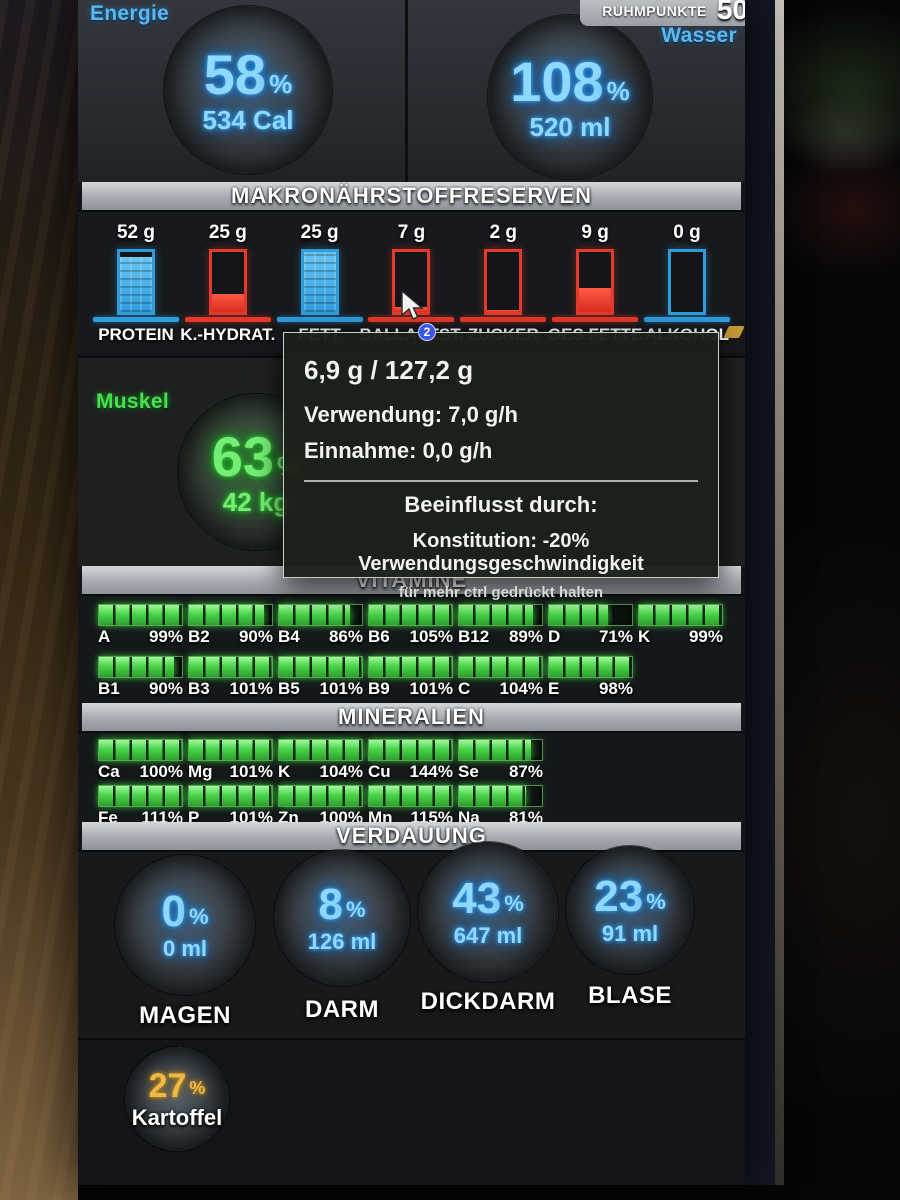  I want to click on vitamin-item: B5 101%, so click(320, 677).